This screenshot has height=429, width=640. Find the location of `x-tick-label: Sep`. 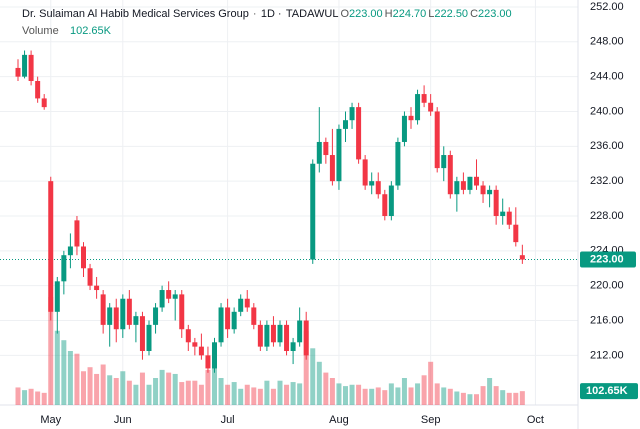

x-tick-label: Sep is located at coordinates (431, 420).